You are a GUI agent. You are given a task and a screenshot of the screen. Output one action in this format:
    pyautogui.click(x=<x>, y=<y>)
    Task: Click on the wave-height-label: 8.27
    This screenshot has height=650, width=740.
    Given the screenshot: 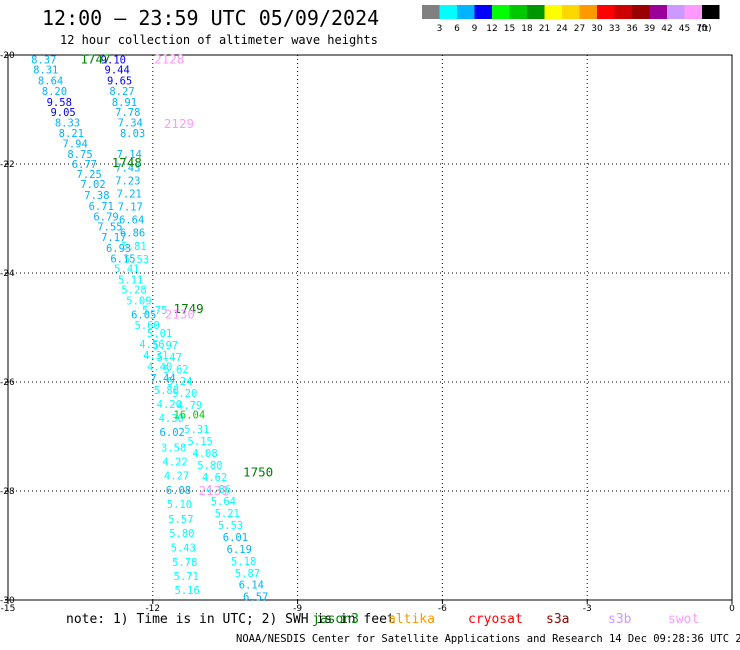 What is the action you would take?
    pyautogui.click(x=121, y=92)
    